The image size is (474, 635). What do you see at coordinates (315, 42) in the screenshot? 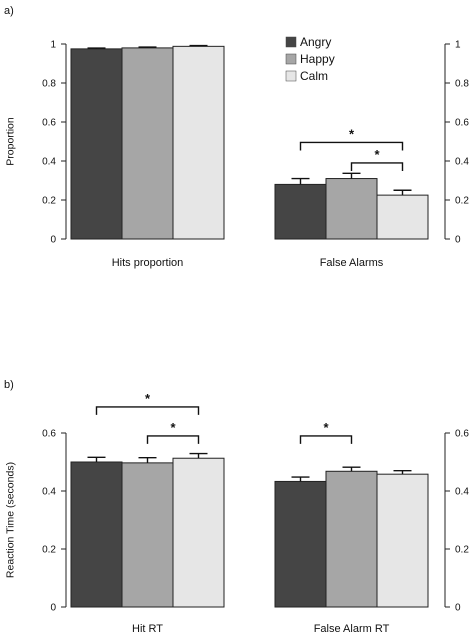
I see `legend-label: Angry` at bounding box center [315, 42].